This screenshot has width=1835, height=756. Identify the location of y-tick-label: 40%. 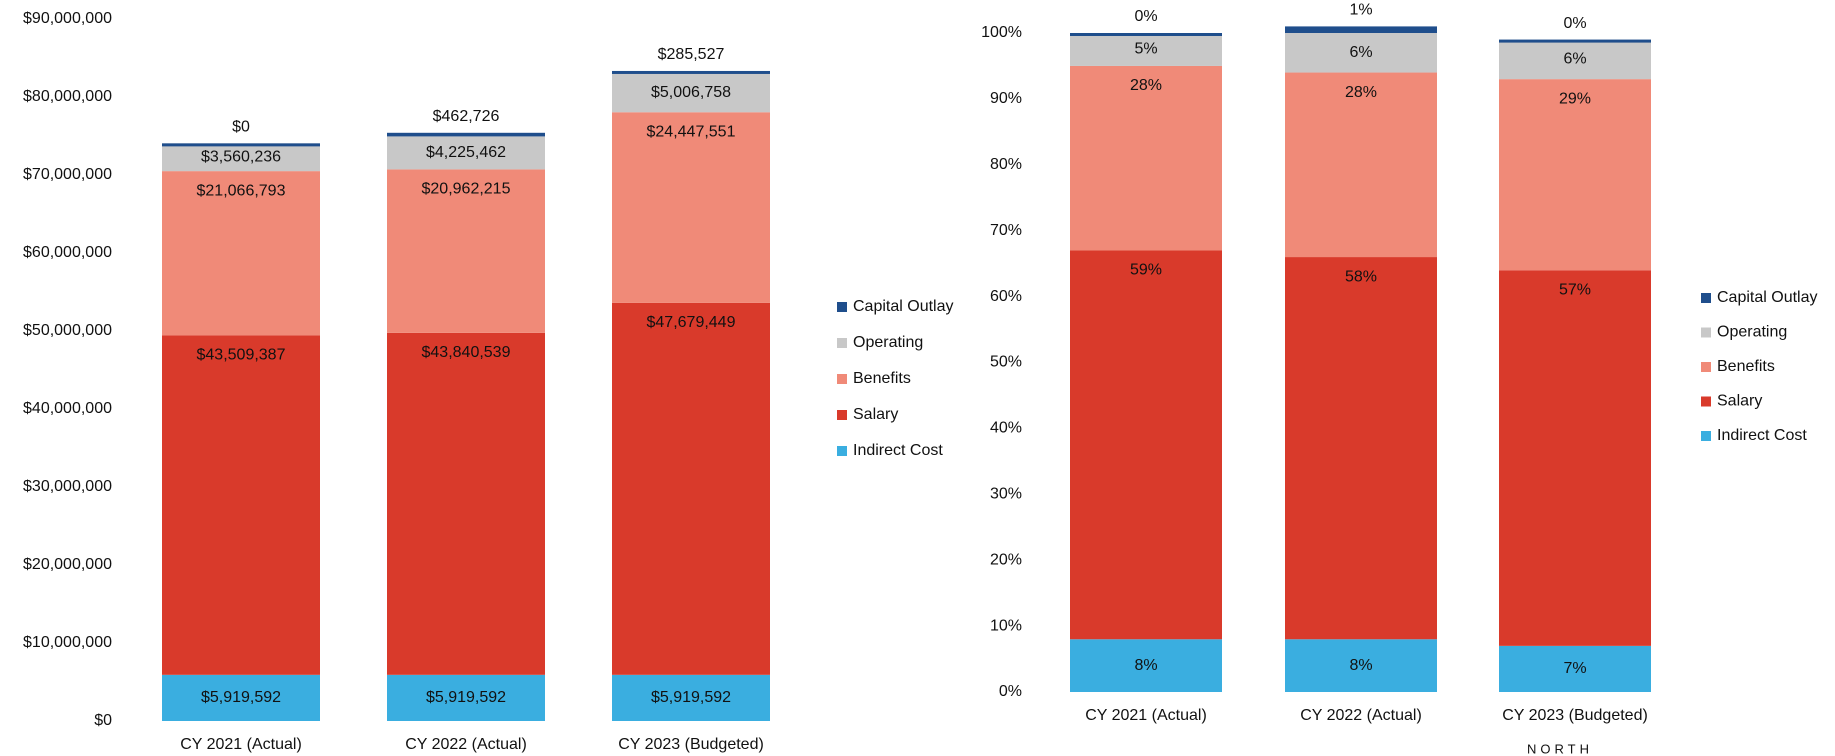
(1006, 428).